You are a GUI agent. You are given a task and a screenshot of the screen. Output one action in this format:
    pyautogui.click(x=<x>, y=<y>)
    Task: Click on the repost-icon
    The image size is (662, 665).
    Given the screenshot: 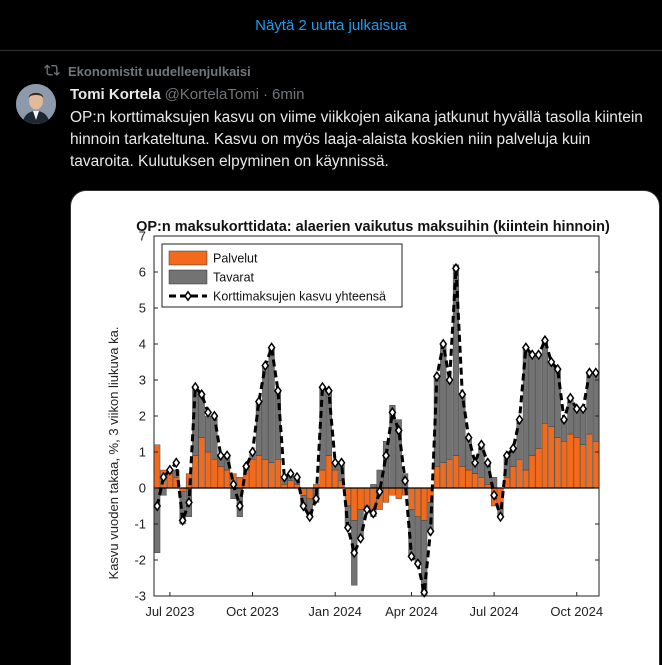 What is the action you would take?
    pyautogui.click(x=52, y=71)
    